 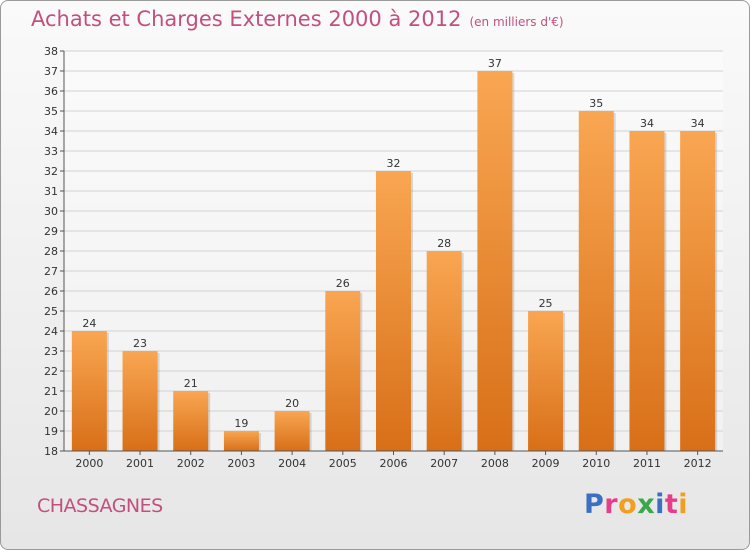 What do you see at coordinates (51, 391) in the screenshot?
I see `y-tick-label: 21` at bounding box center [51, 391].